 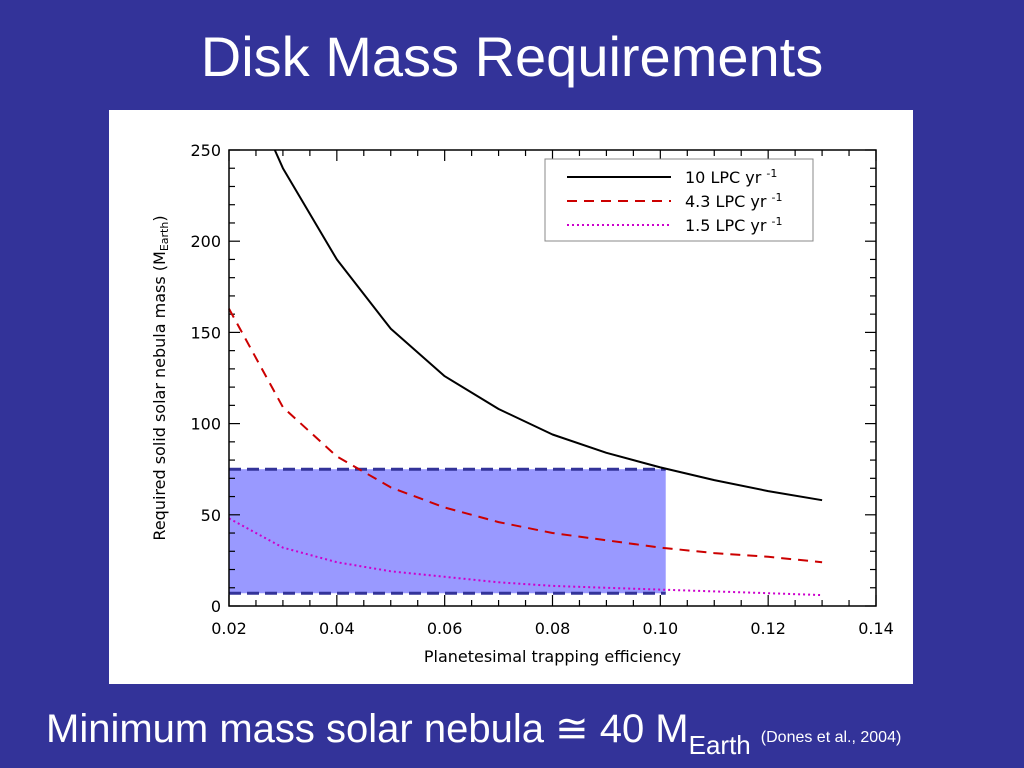 I want to click on legend-label: 4.3 LPC yr -1, so click(x=733, y=201).